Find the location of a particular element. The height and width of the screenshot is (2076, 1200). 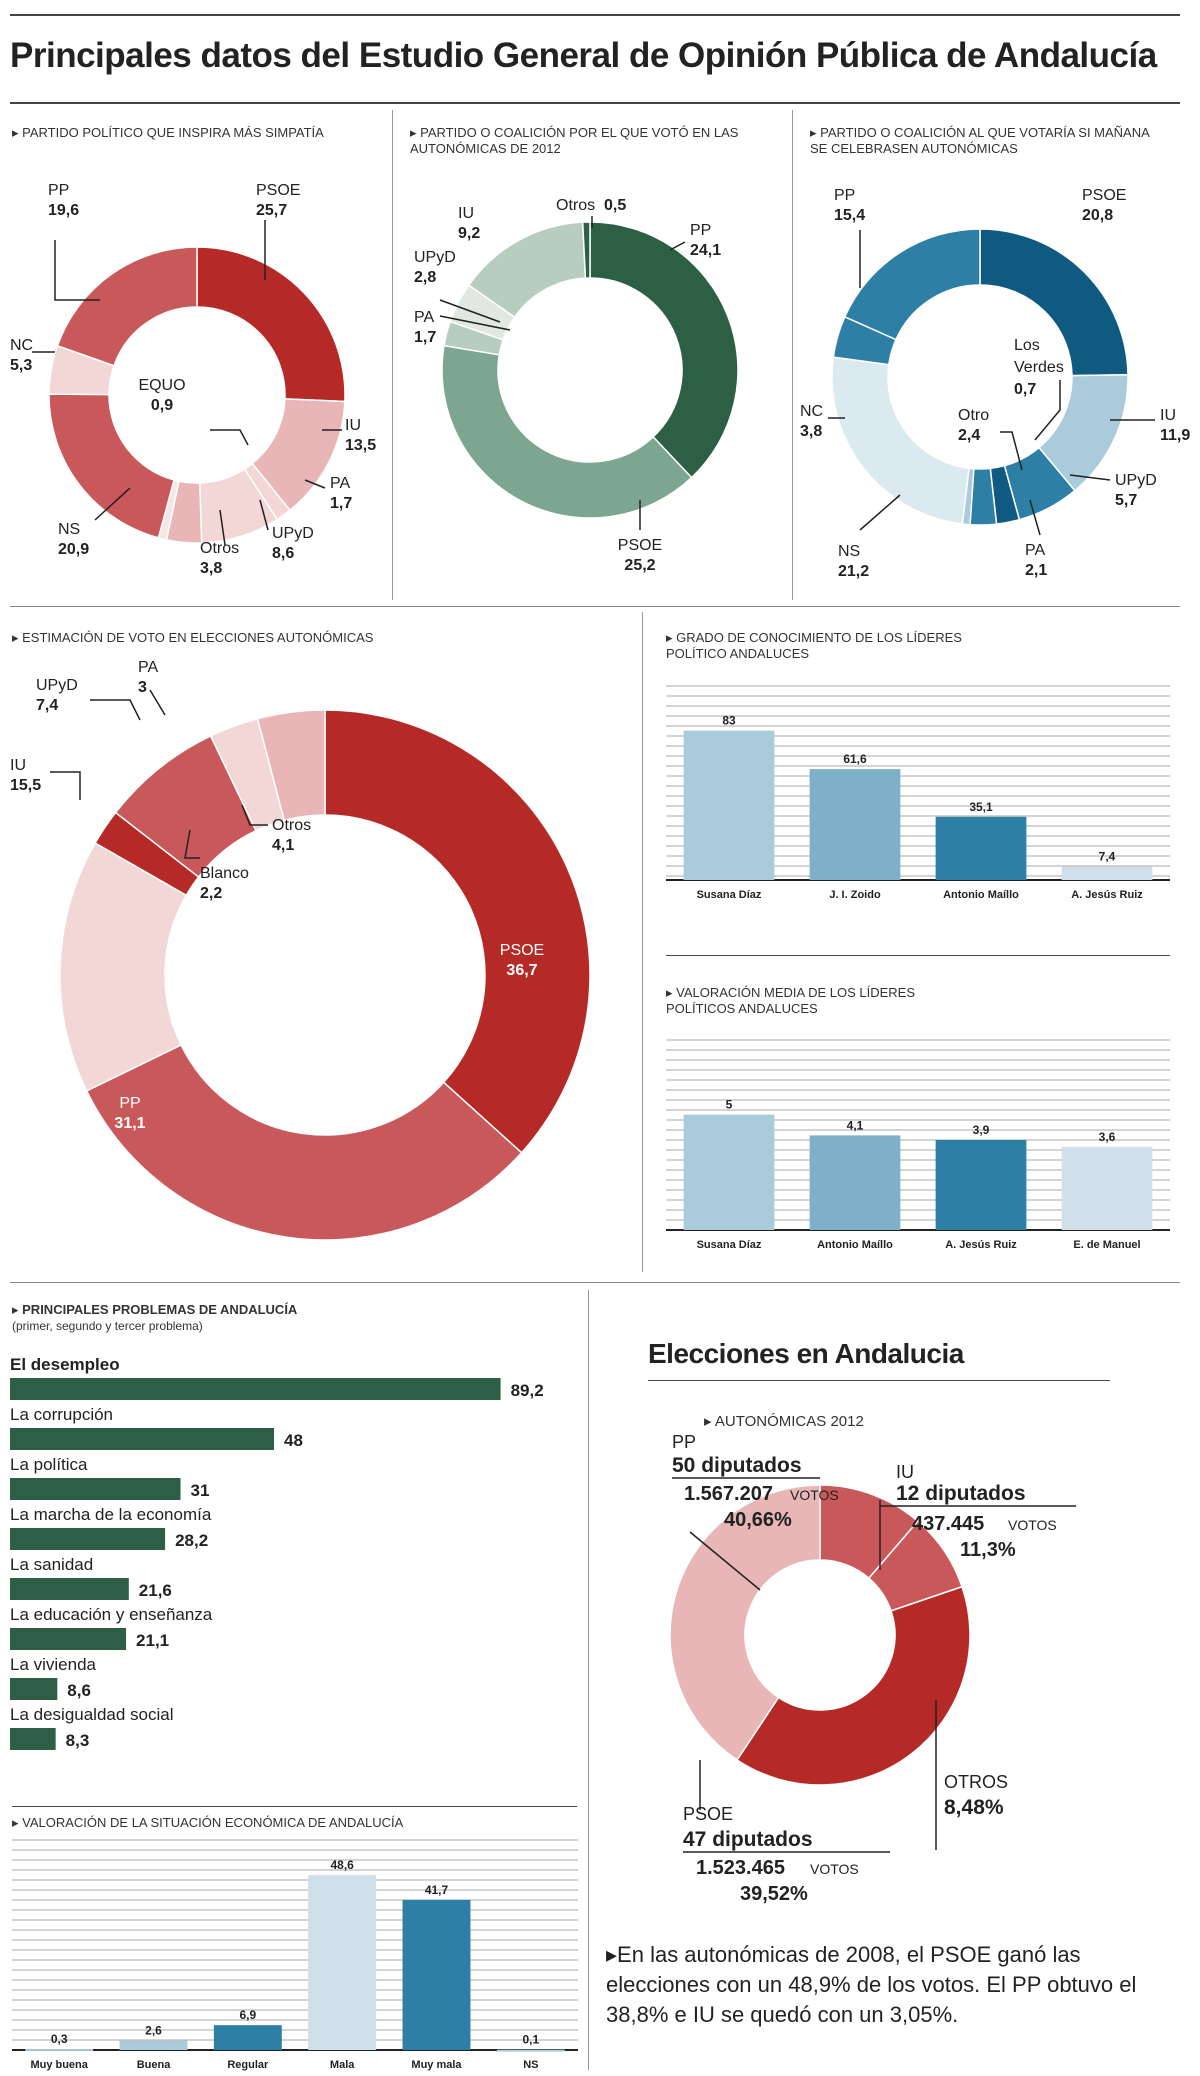

problem-value: 31 is located at coordinates (200, 1490).